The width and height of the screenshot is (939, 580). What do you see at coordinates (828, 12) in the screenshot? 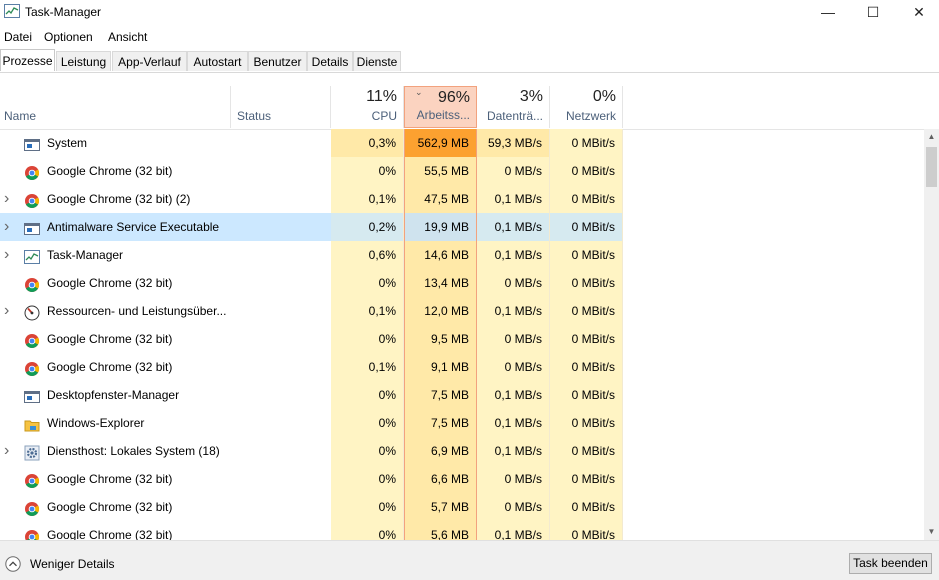
I see `minimize-button: —` at bounding box center [828, 12].